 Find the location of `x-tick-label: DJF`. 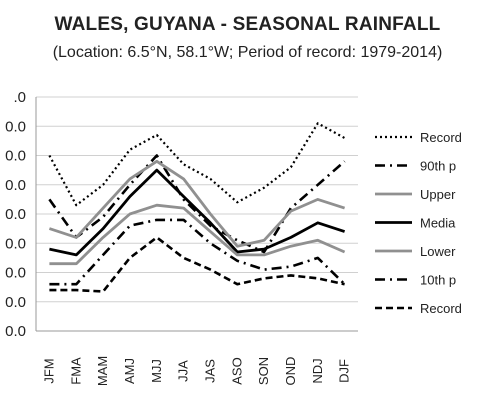

x-tick-label: DJF is located at coordinates (344, 371).